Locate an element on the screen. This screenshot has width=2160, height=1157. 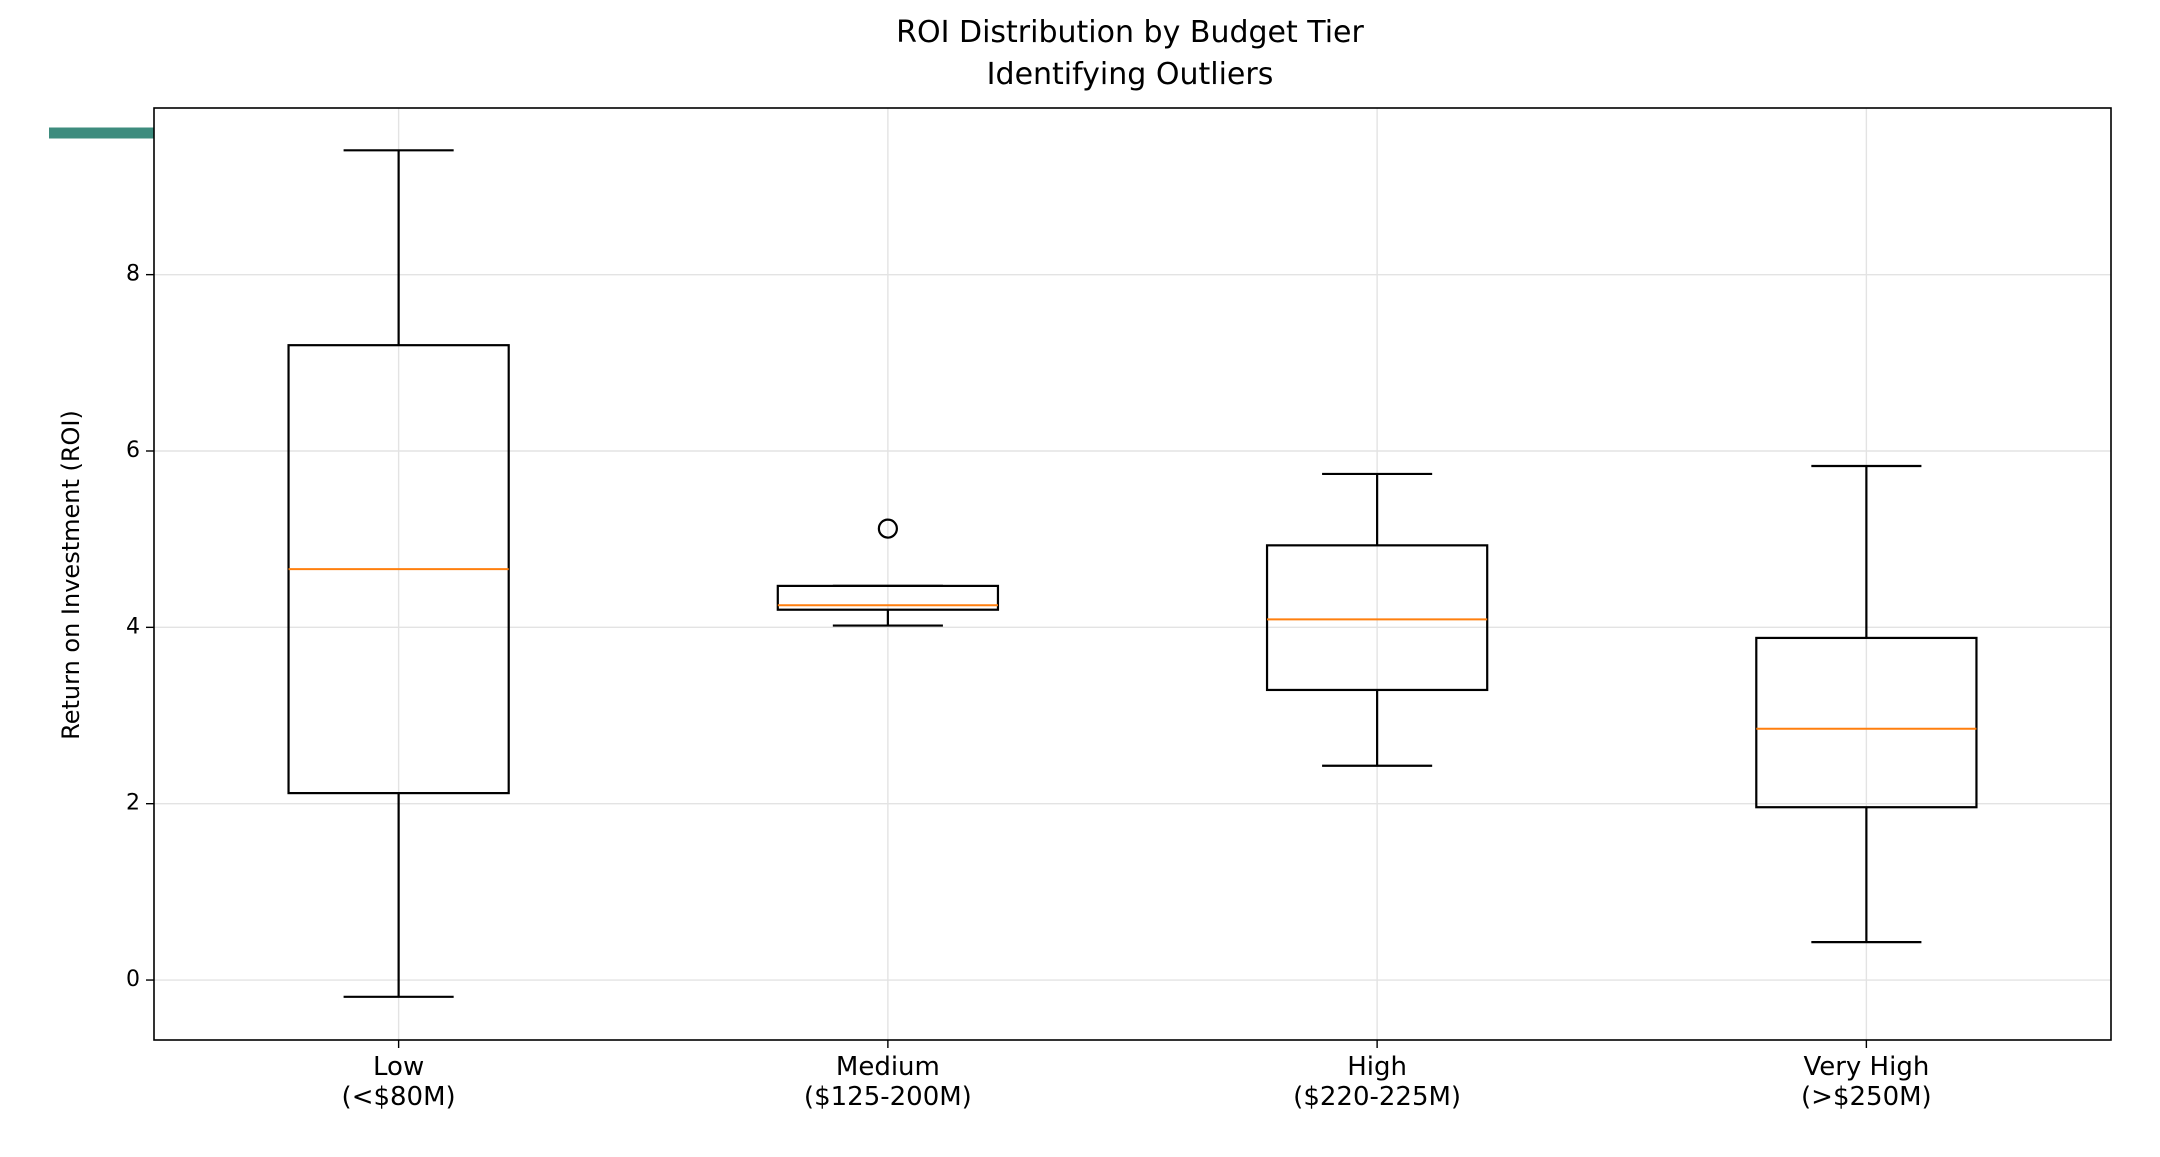
y-tick-label: 2 is located at coordinates (133, 803).